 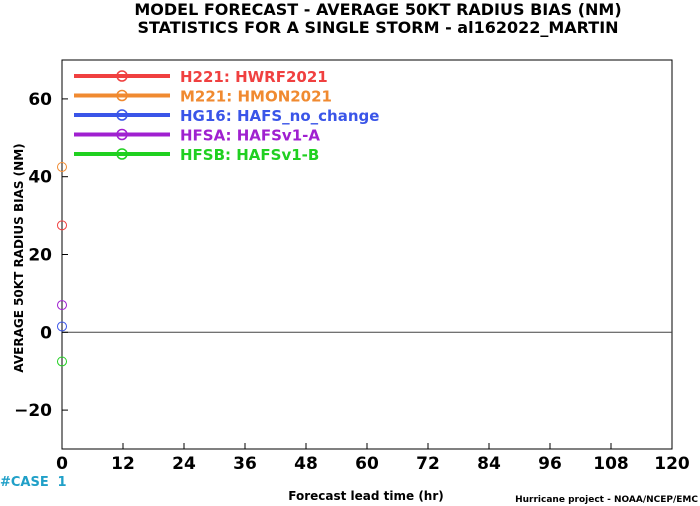 I want to click on legend-label: M221: HMON2021, so click(x=256, y=97).